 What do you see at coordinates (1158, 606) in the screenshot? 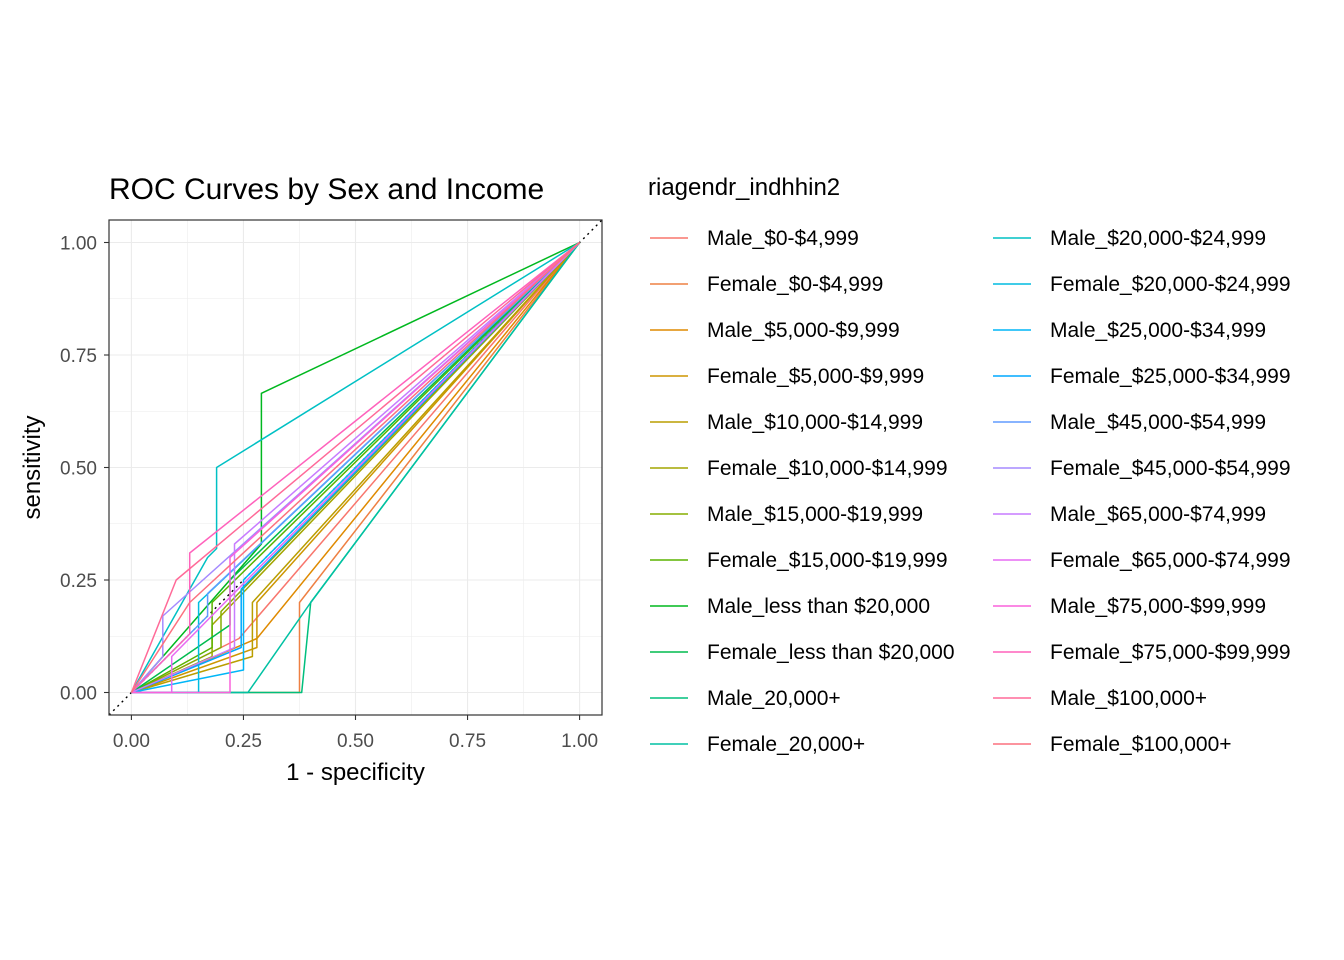
I see `legend-label-20: Male_$75,000-$99,999` at bounding box center [1158, 606].